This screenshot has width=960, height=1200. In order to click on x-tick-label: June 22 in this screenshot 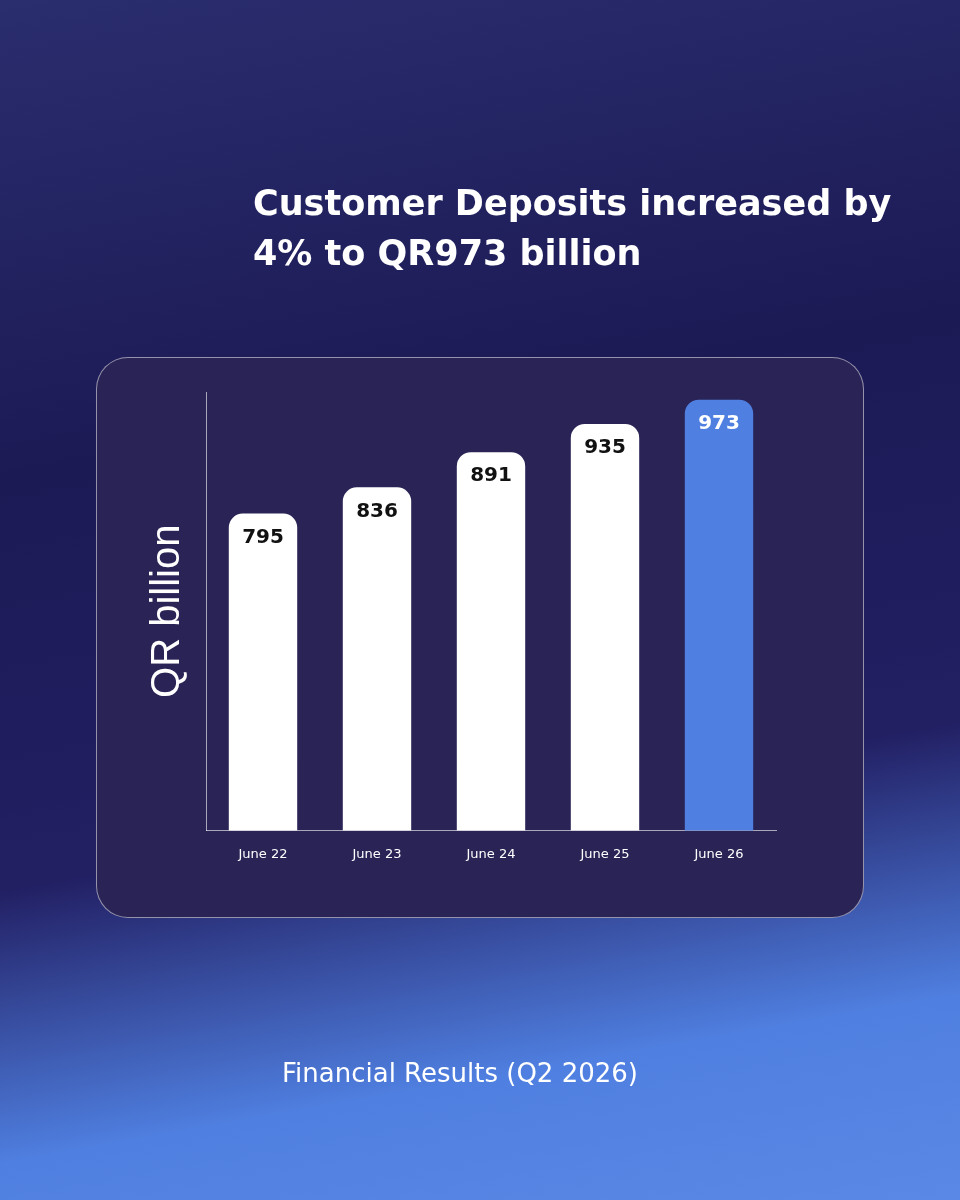, I will do `click(262, 853)`.